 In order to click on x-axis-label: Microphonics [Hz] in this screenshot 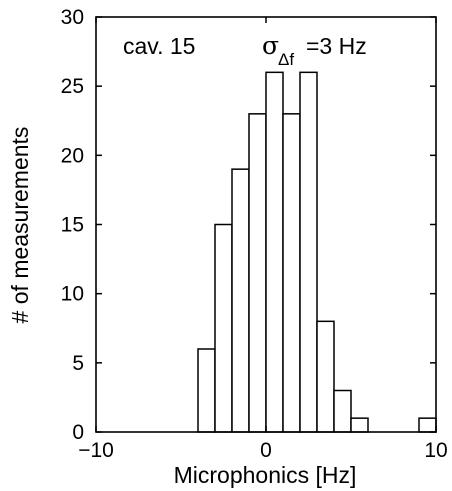, I will do `click(265, 475)`.